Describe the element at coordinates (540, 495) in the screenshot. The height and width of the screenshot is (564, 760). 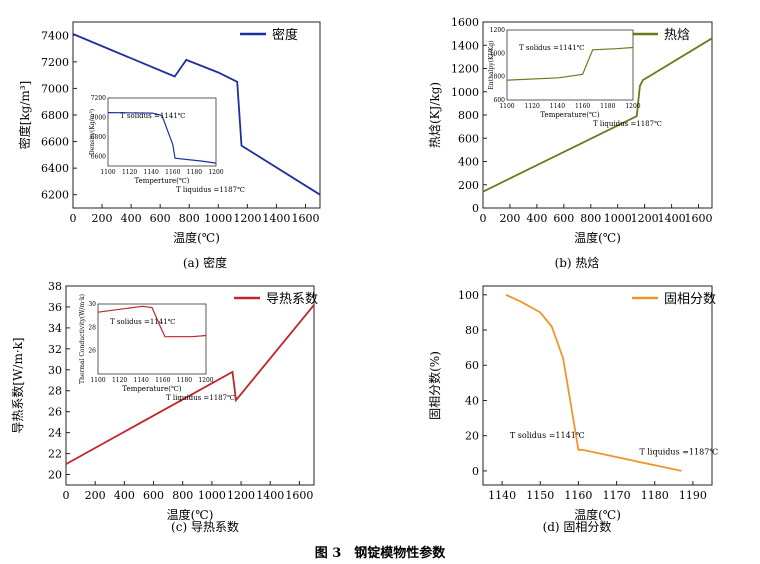
I see `x-tick-label: 1150` at that location.